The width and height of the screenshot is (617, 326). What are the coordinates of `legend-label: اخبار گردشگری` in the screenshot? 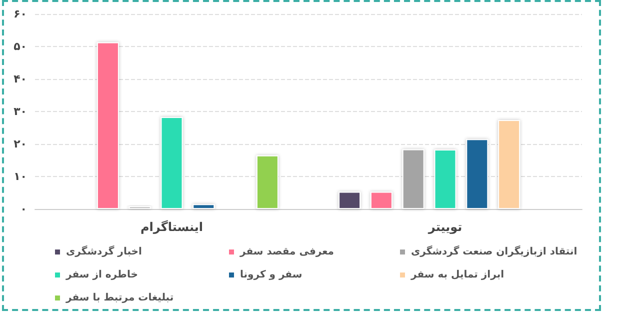 It's located at (104, 251).